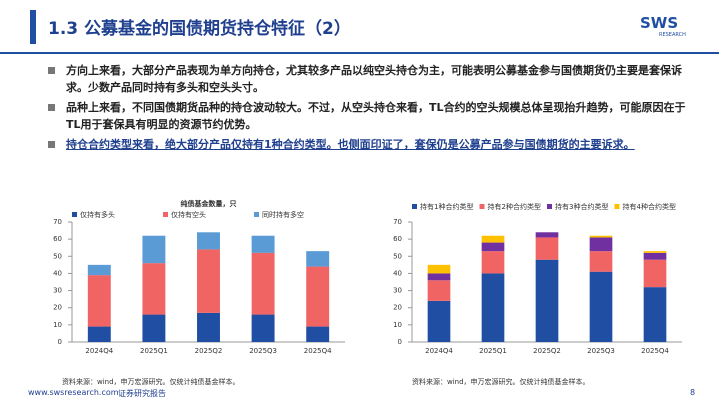 This screenshot has width=719, height=405. What do you see at coordinates (73, 392) in the screenshot?
I see `footer-site: www.swsresearch.com` at bounding box center [73, 392].